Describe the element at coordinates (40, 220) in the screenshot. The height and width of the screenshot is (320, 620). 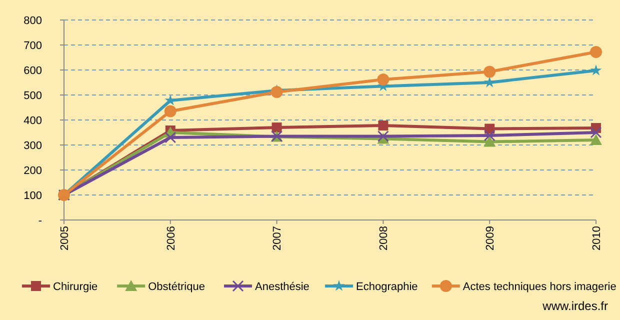
I see `y-tick-label: -` at that location.